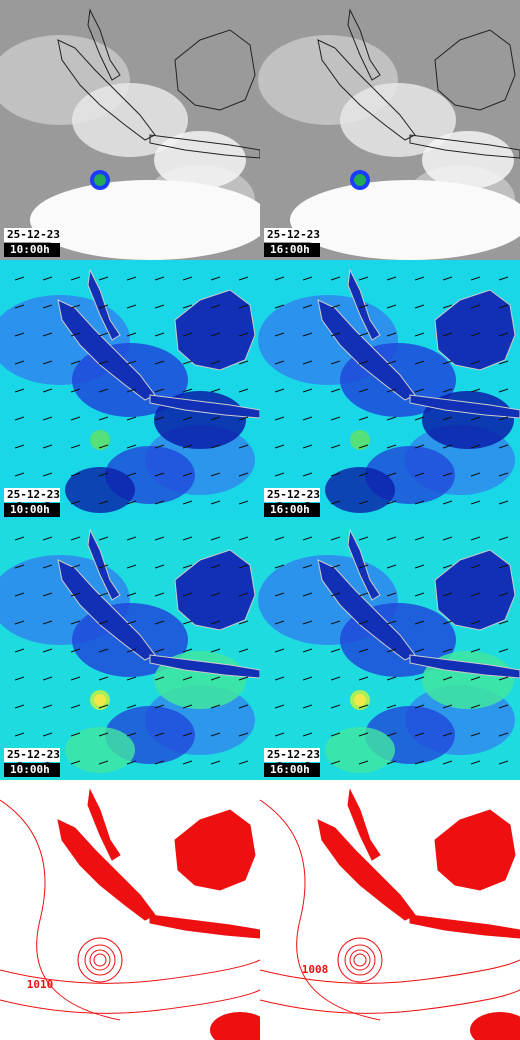 This screenshot has height=1040, width=520. I want to click on field-region, so click(360, 490).